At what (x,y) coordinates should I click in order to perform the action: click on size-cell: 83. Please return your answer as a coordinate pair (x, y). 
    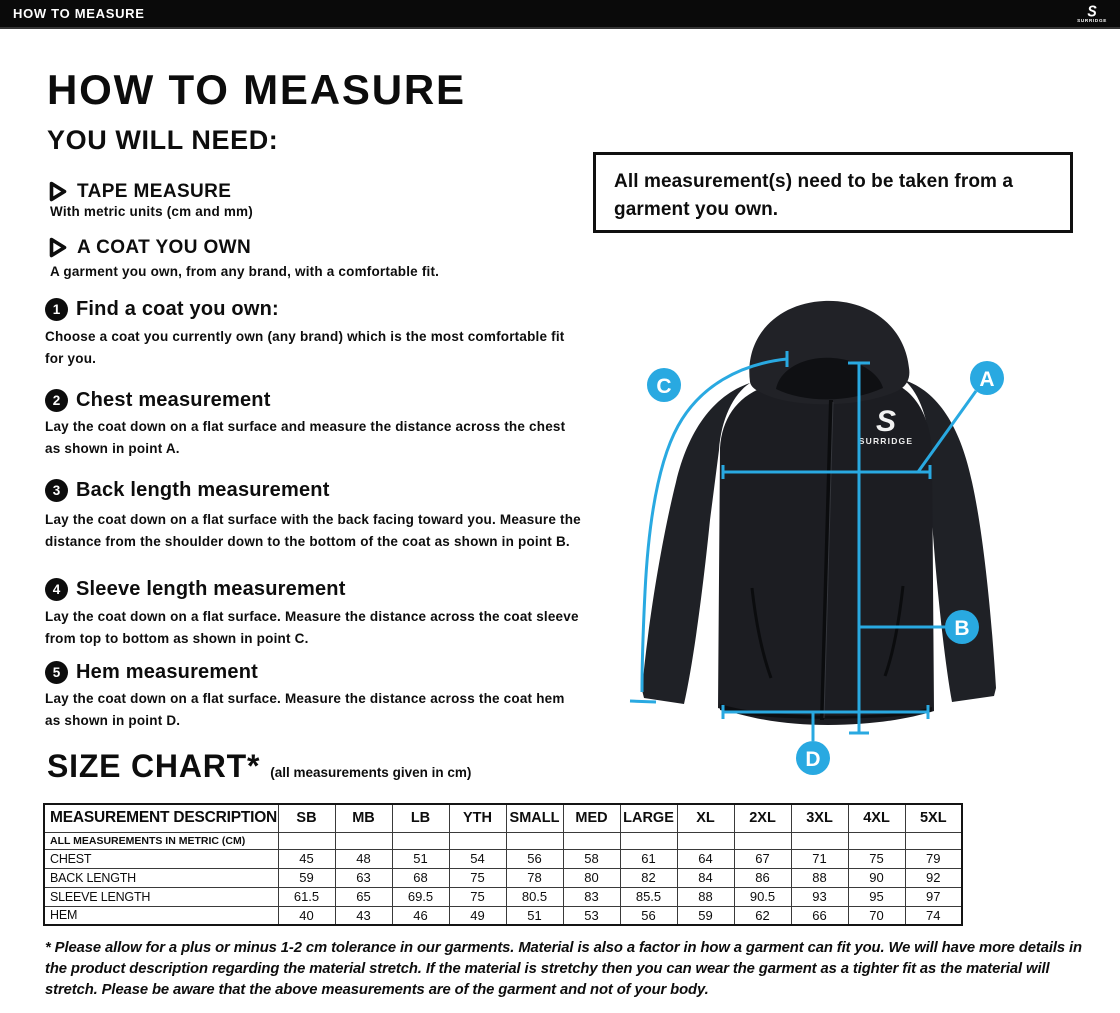
    Looking at the image, I should click on (591, 896).